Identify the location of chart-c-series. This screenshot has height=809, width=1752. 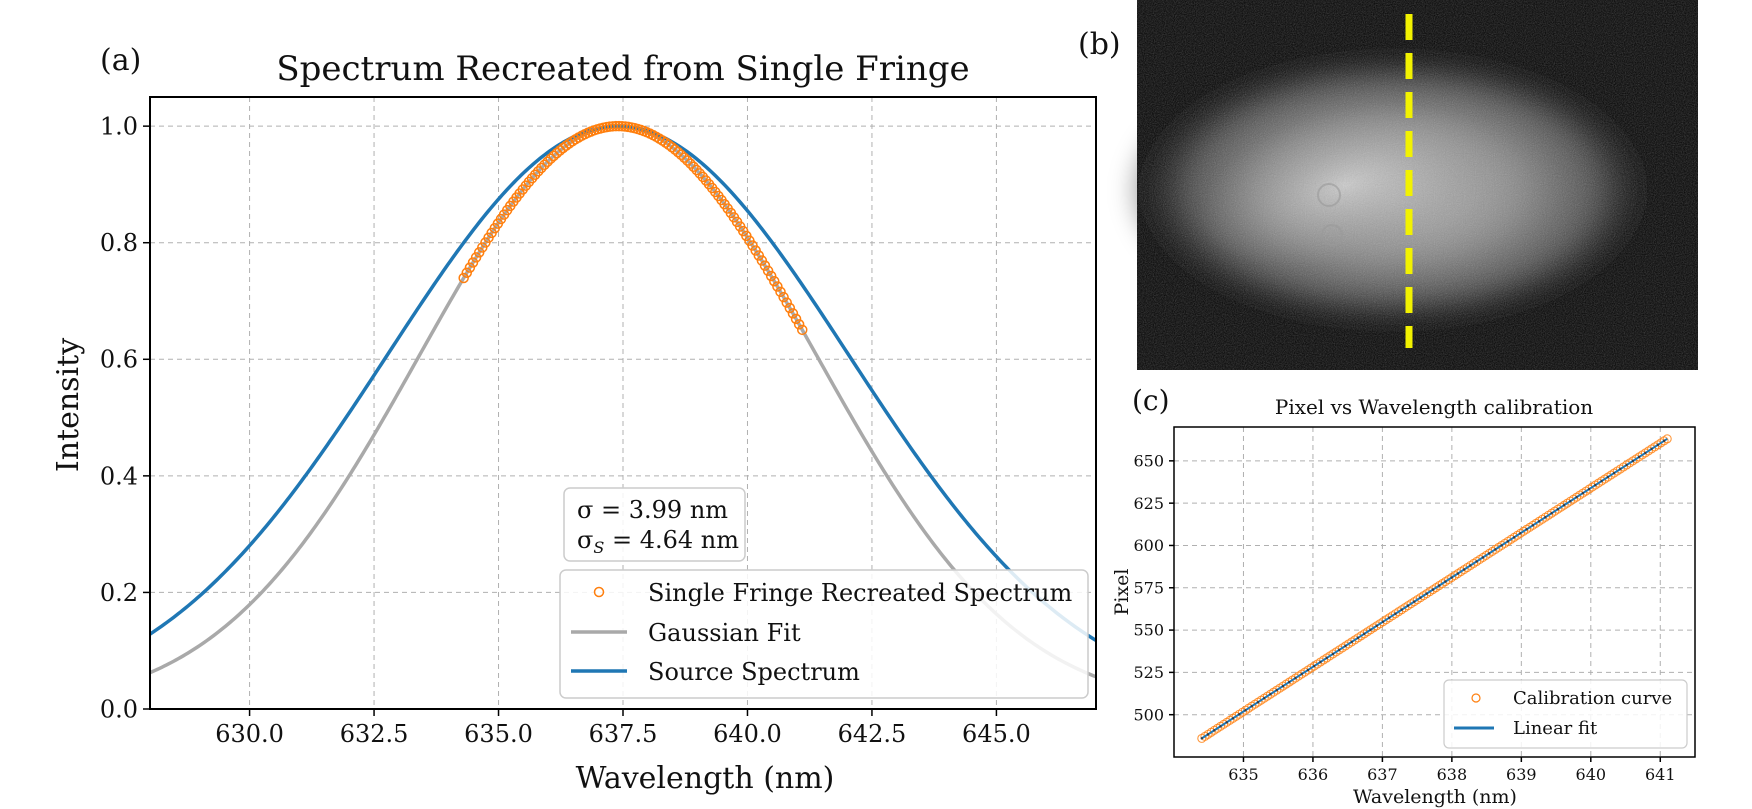
(1434, 588).